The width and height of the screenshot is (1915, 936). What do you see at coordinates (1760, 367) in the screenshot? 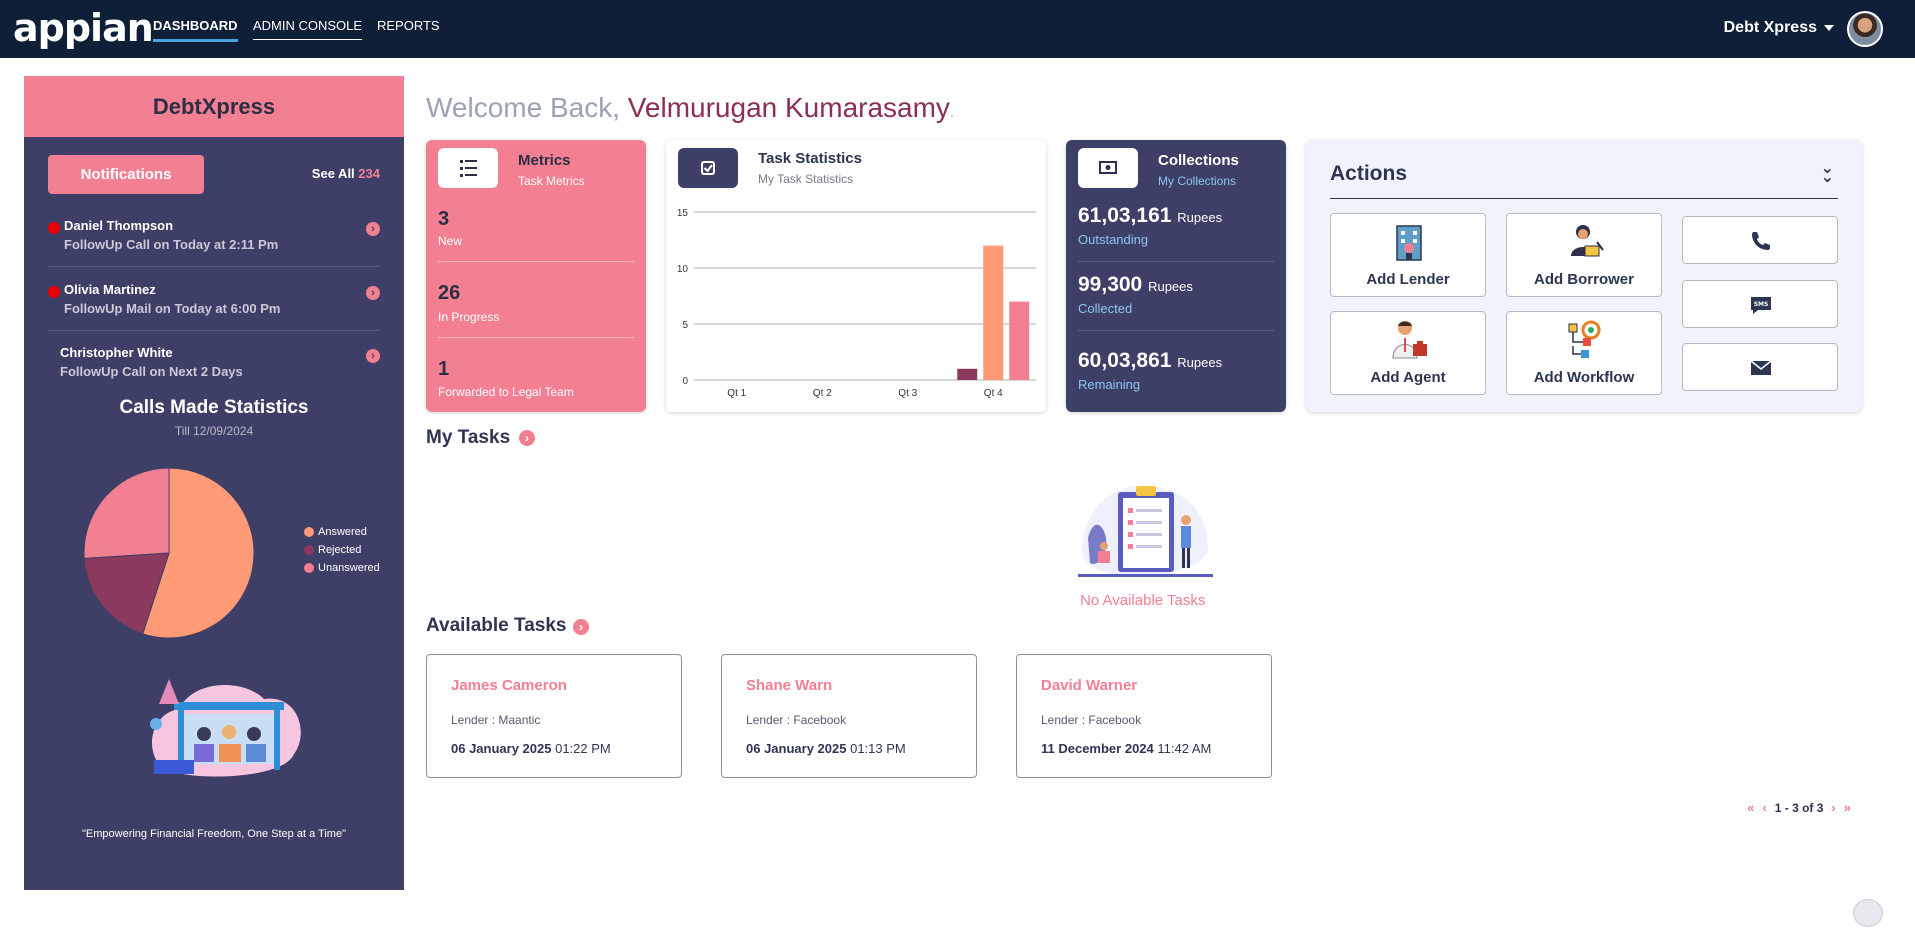
I see `mail-button` at bounding box center [1760, 367].